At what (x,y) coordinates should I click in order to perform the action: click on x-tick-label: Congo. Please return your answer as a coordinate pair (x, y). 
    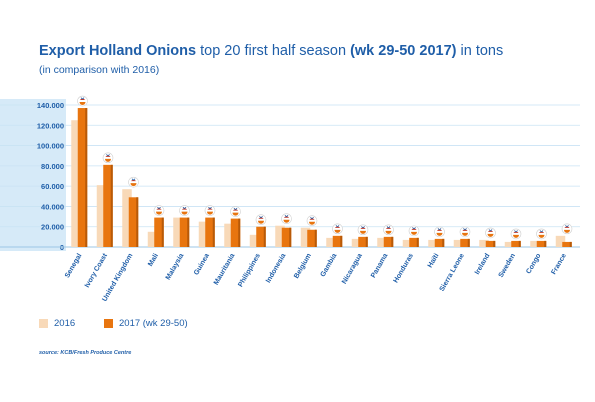
    Looking at the image, I should click on (533, 264).